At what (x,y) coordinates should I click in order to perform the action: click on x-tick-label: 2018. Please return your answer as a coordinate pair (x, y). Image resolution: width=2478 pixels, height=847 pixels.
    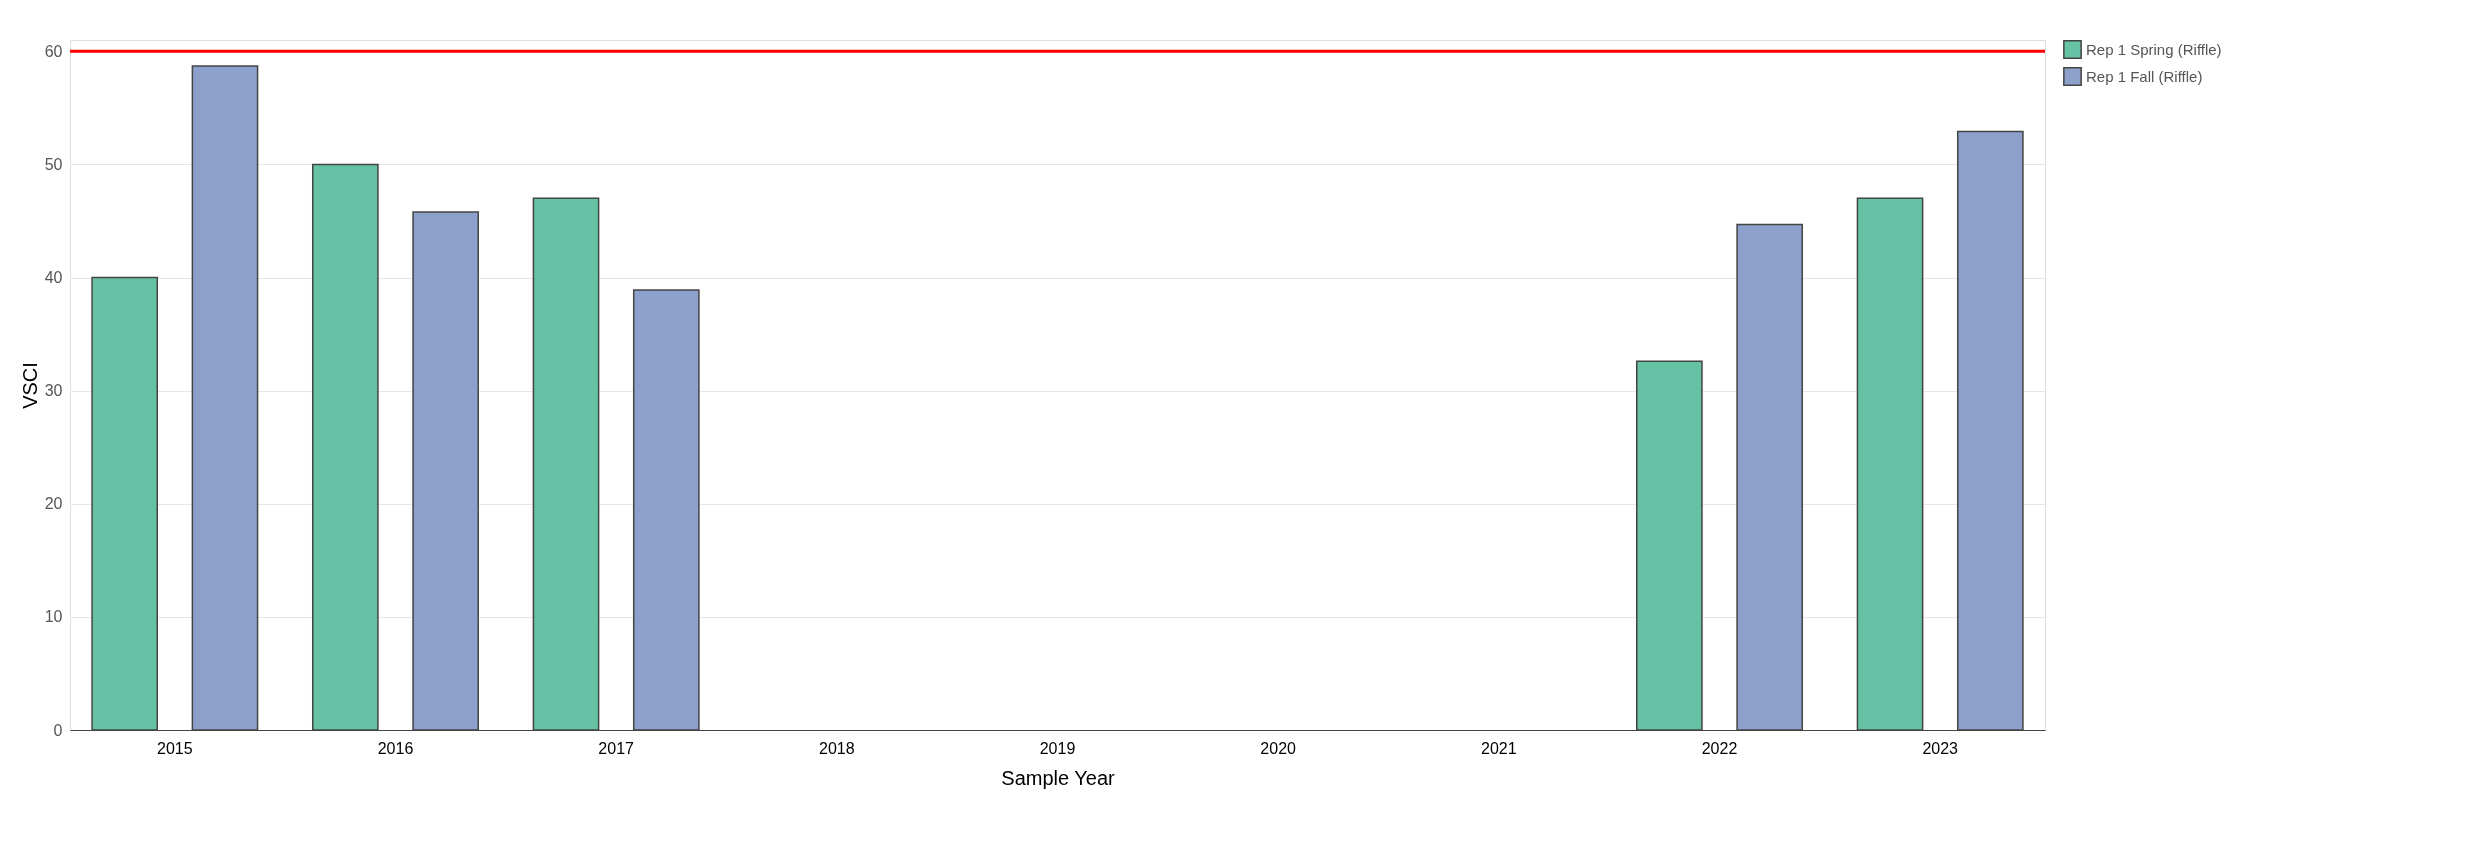
    Looking at the image, I should click on (837, 748).